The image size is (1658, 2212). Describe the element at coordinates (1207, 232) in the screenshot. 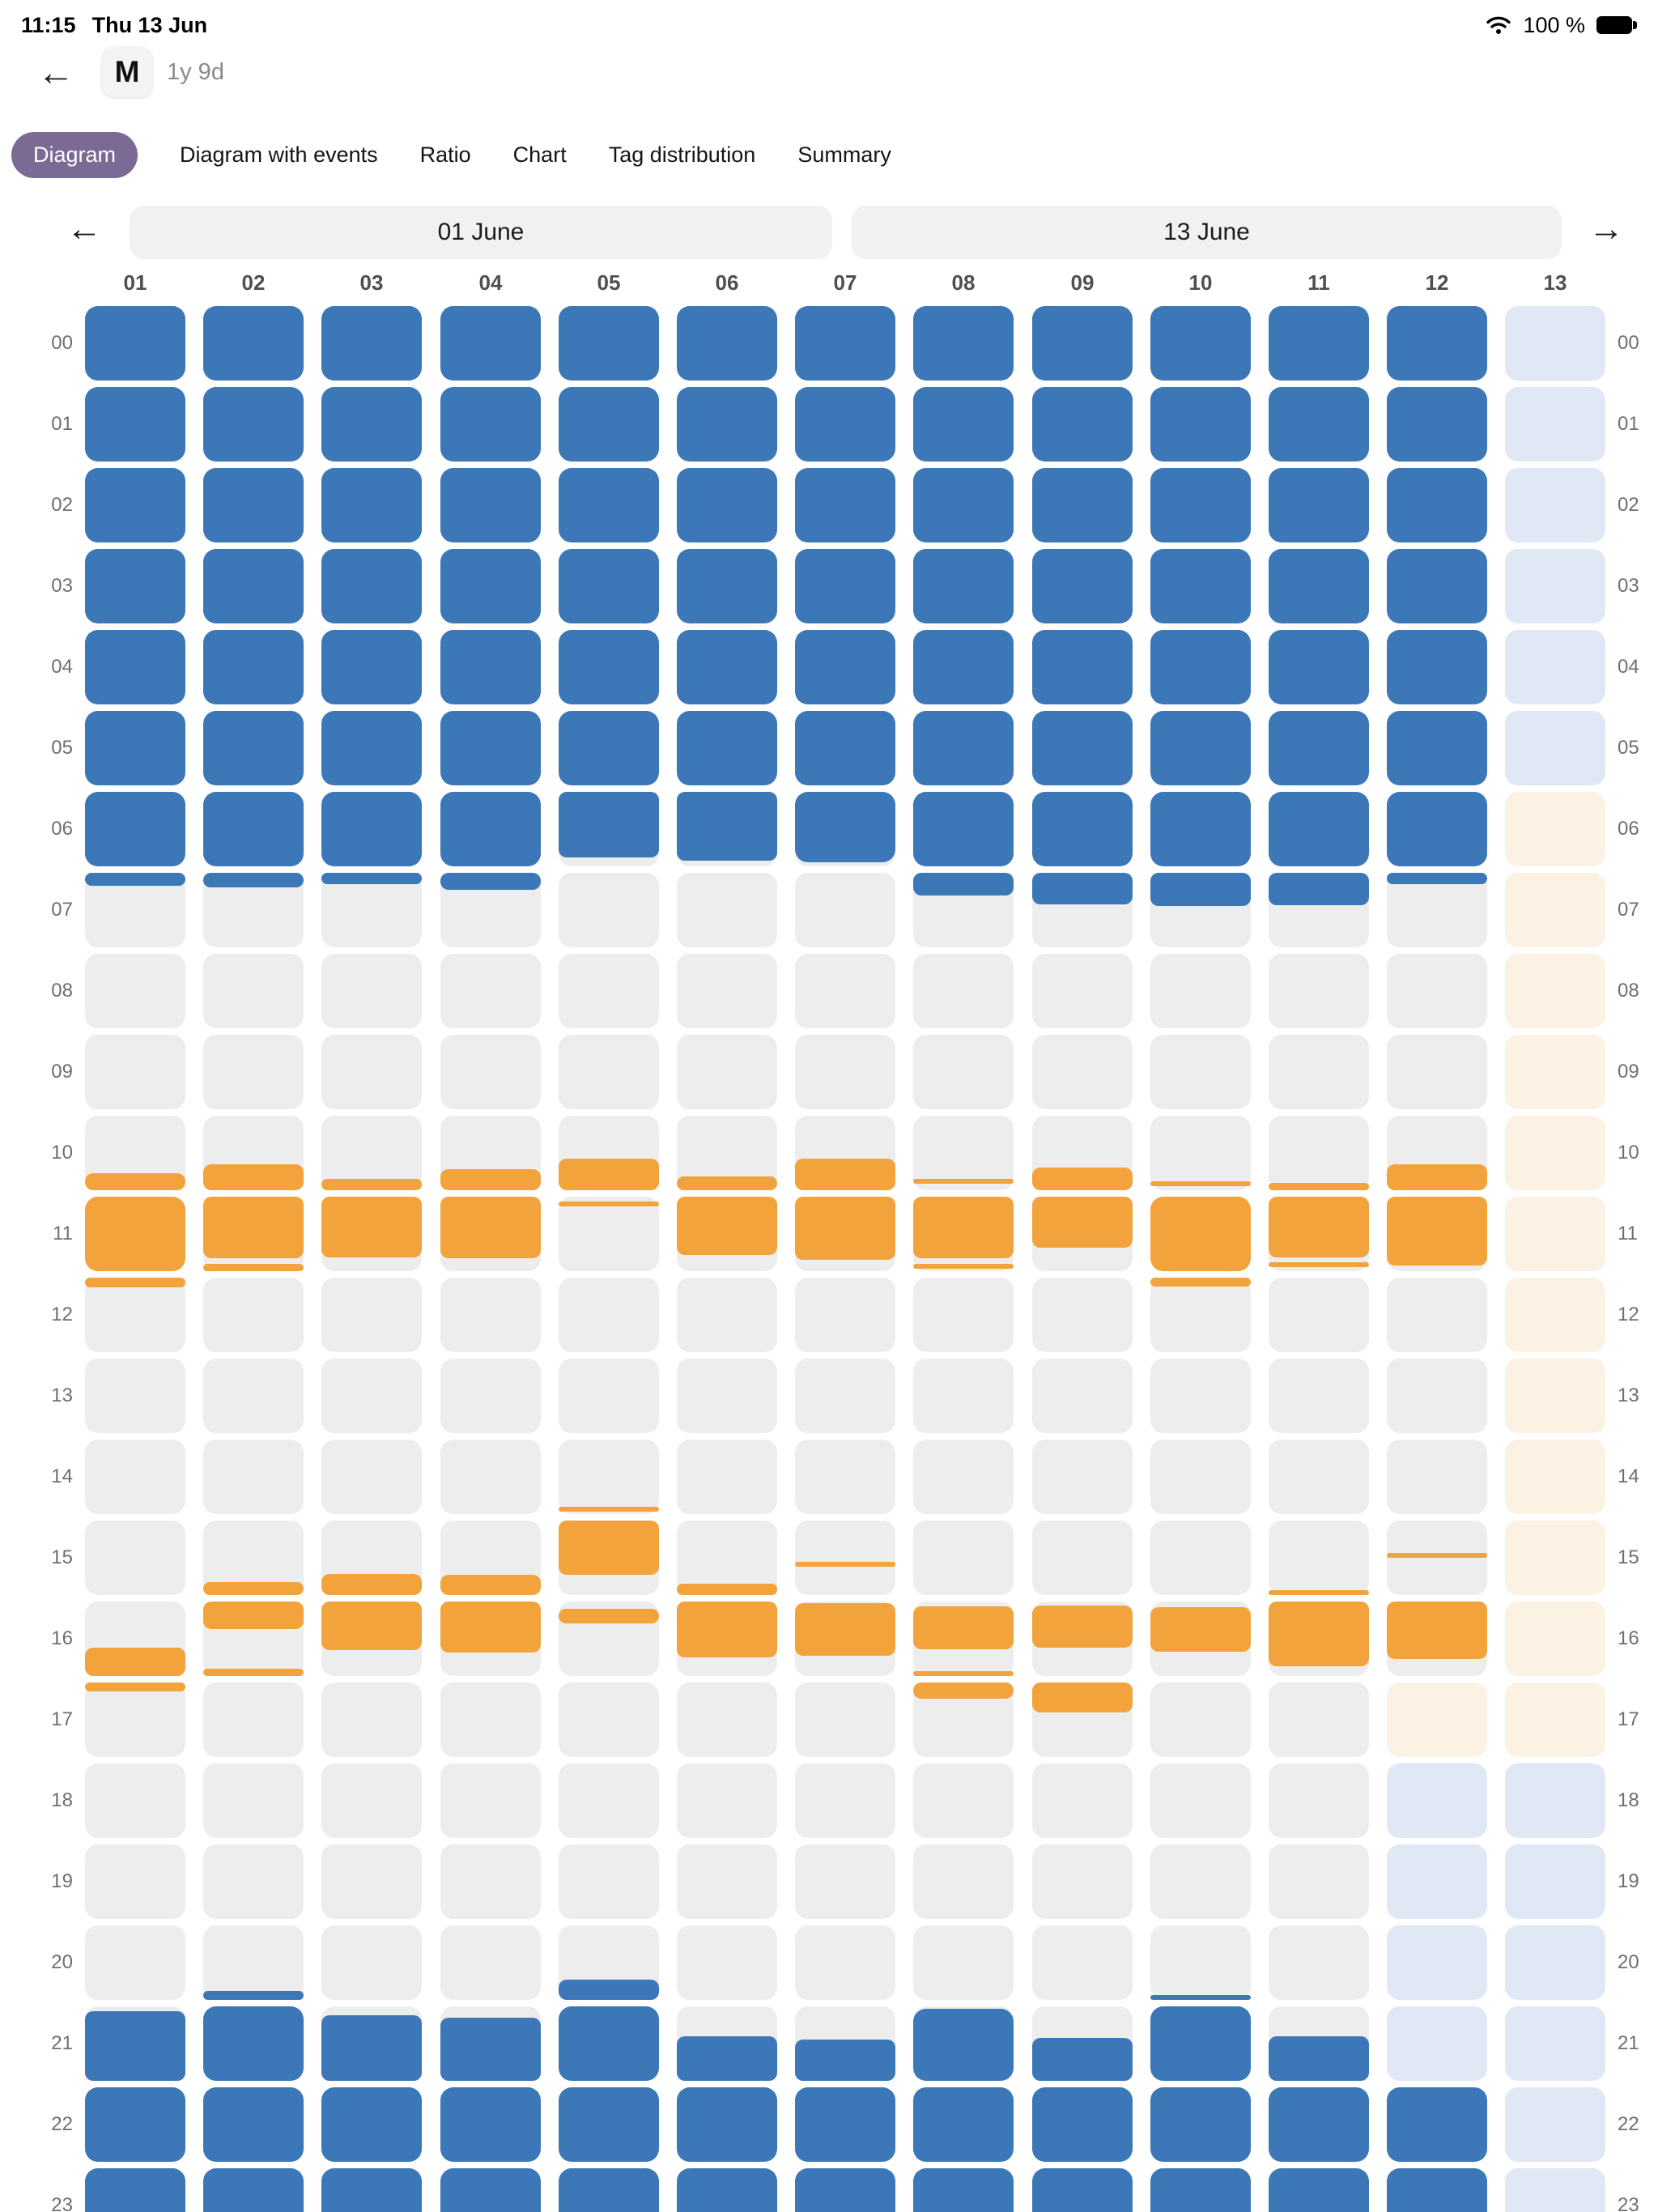

I see `right-date-range: 13 June` at that location.